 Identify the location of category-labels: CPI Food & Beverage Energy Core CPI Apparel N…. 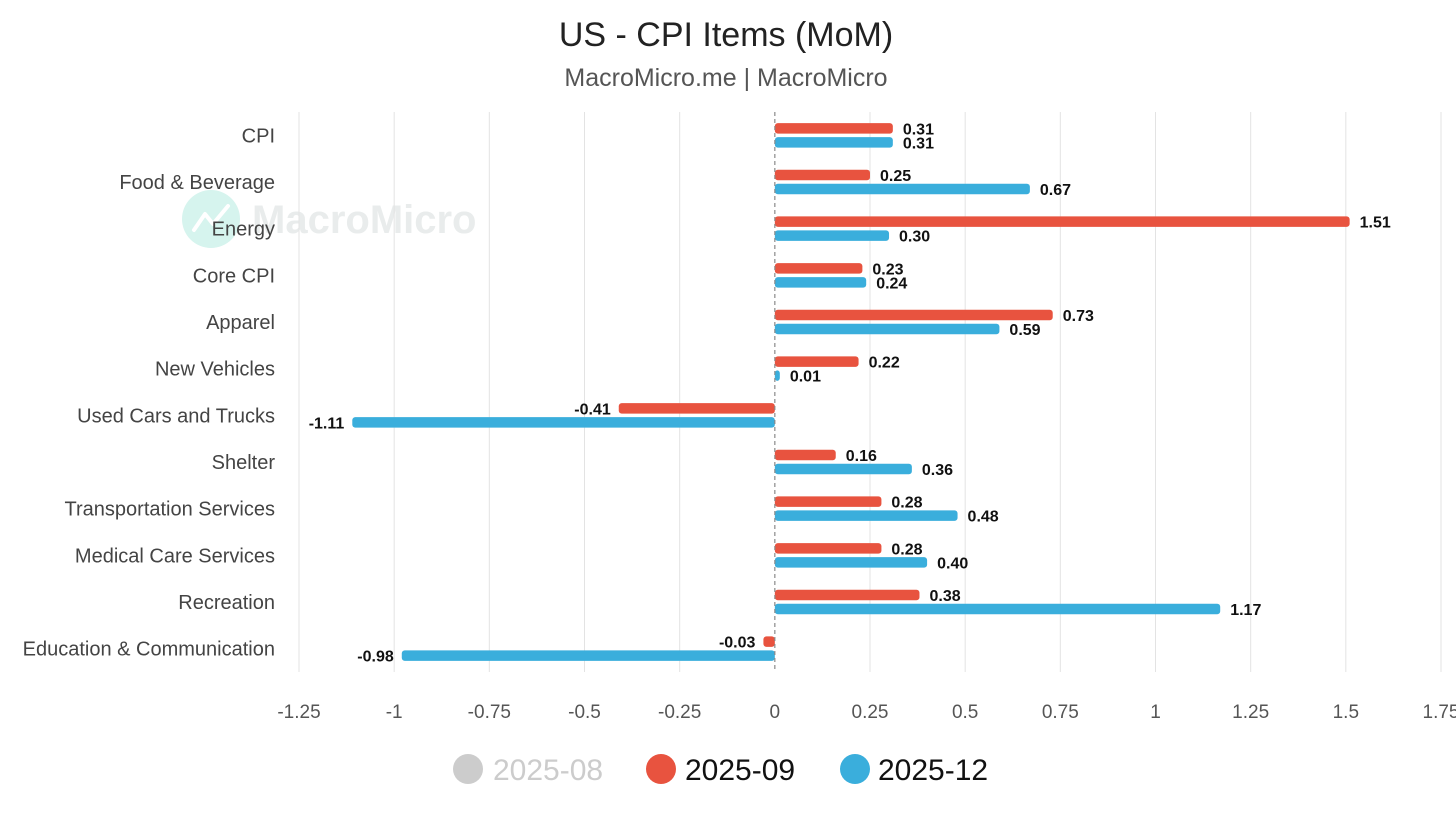
(149, 392).